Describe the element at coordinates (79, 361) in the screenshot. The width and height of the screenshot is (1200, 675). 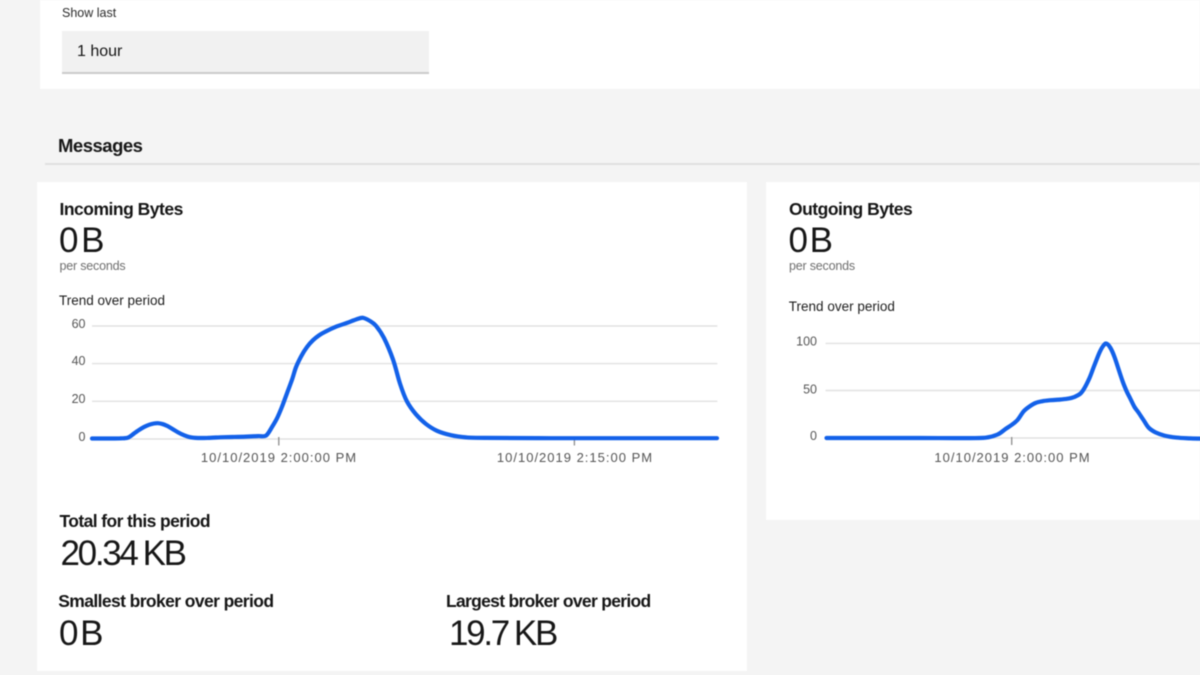
I see `svg-text: 40` at that location.